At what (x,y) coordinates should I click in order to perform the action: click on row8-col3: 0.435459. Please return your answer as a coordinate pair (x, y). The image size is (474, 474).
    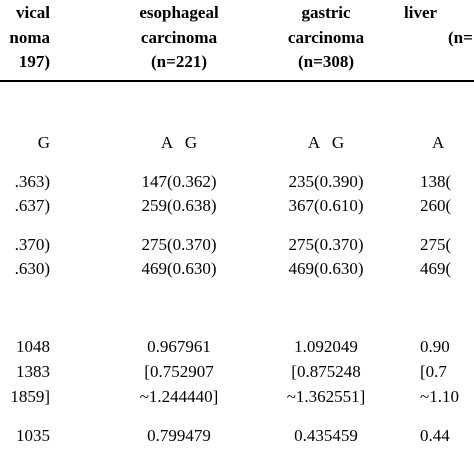
    Looking at the image, I should click on (326, 435).